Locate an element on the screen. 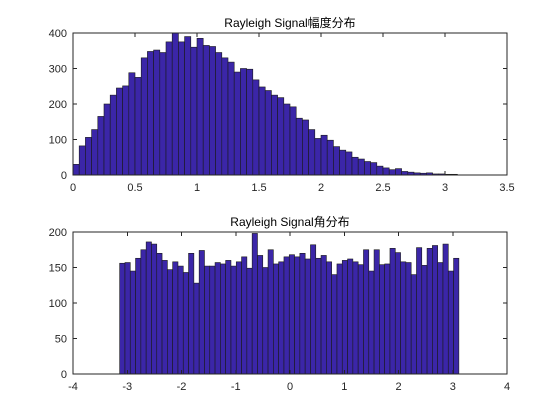  amplitude-y-tick-label: 300 is located at coordinates (58, 70).